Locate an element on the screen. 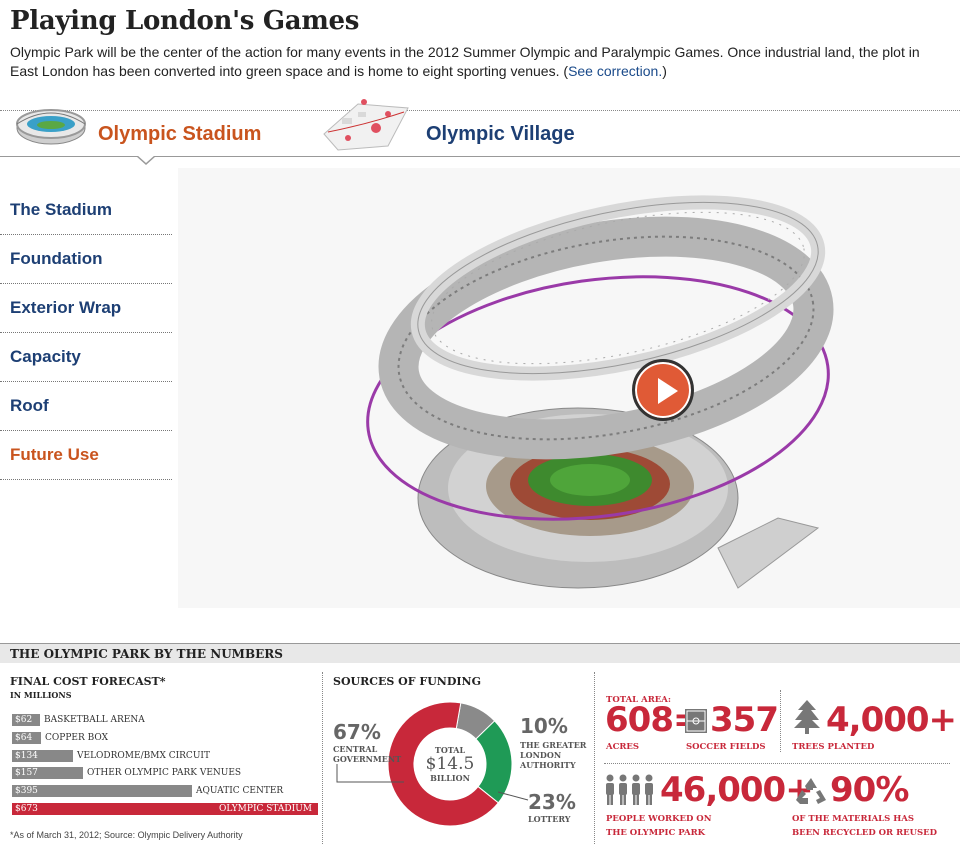 The width and height of the screenshot is (960, 856). soccer-field-icon is located at coordinates (696, 721).